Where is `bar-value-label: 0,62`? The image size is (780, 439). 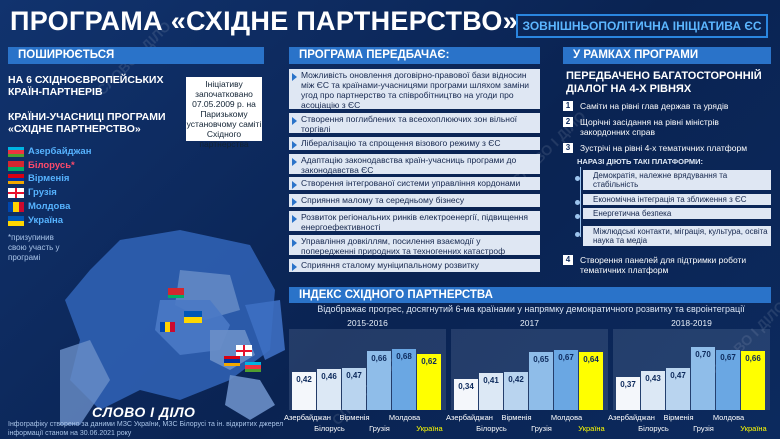
bar-value-label: 0,62 is located at coordinates (429, 362).